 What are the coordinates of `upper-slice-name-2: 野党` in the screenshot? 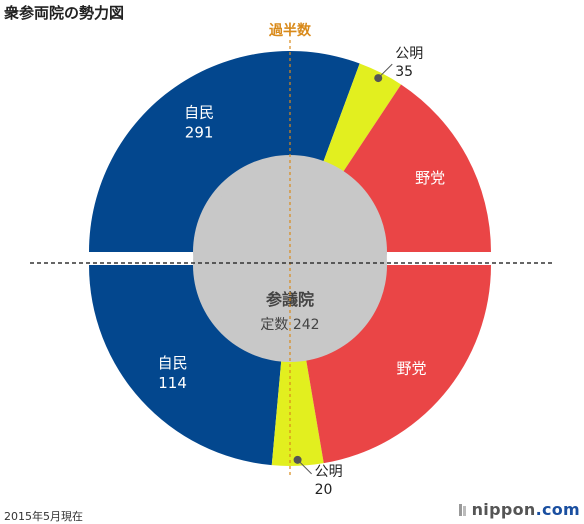 It's located at (411, 369).